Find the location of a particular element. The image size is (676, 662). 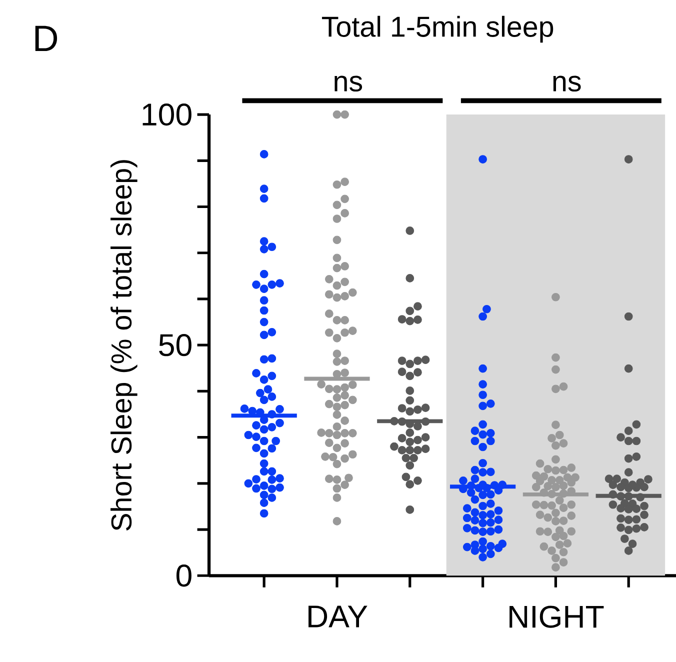

x-tick-label: NIGHT is located at coordinates (557, 617).